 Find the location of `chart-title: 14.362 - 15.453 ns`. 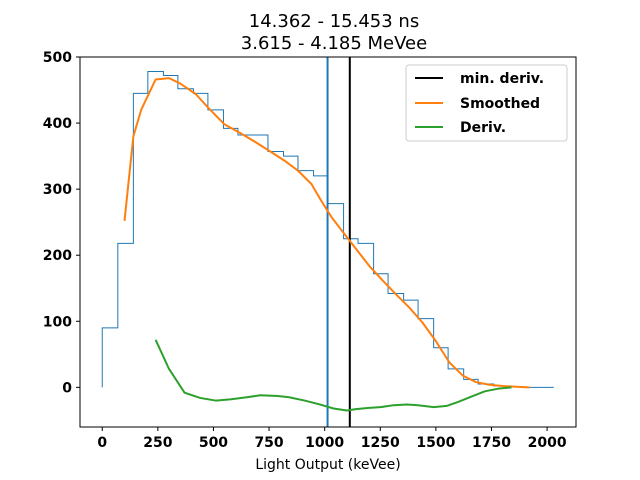

chart-title: 14.362 - 15.453 ns is located at coordinates (334, 21).